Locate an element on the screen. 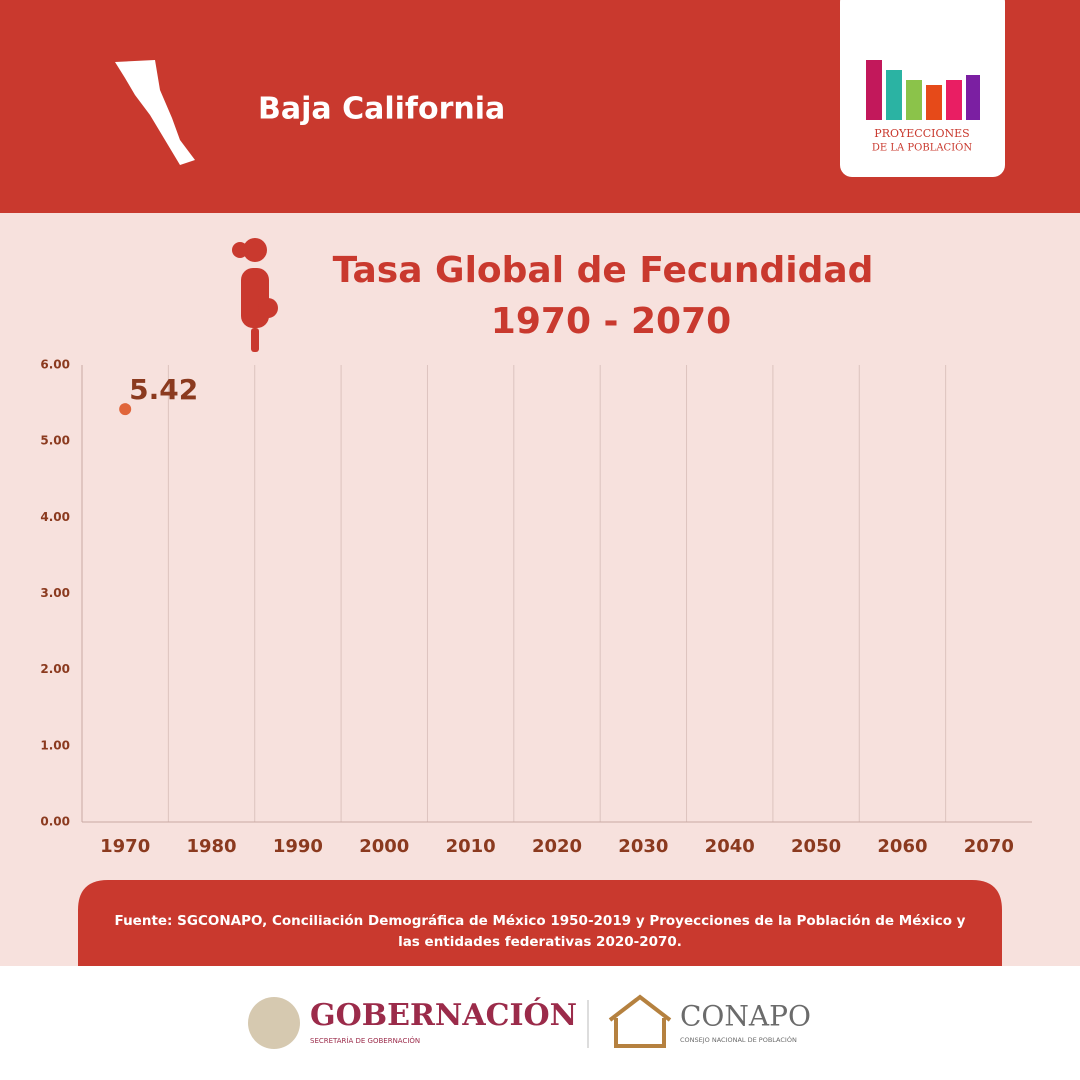 This screenshot has width=1080, height=1080. source-text: las entidades federativas 2020-2070. is located at coordinates (540, 942).